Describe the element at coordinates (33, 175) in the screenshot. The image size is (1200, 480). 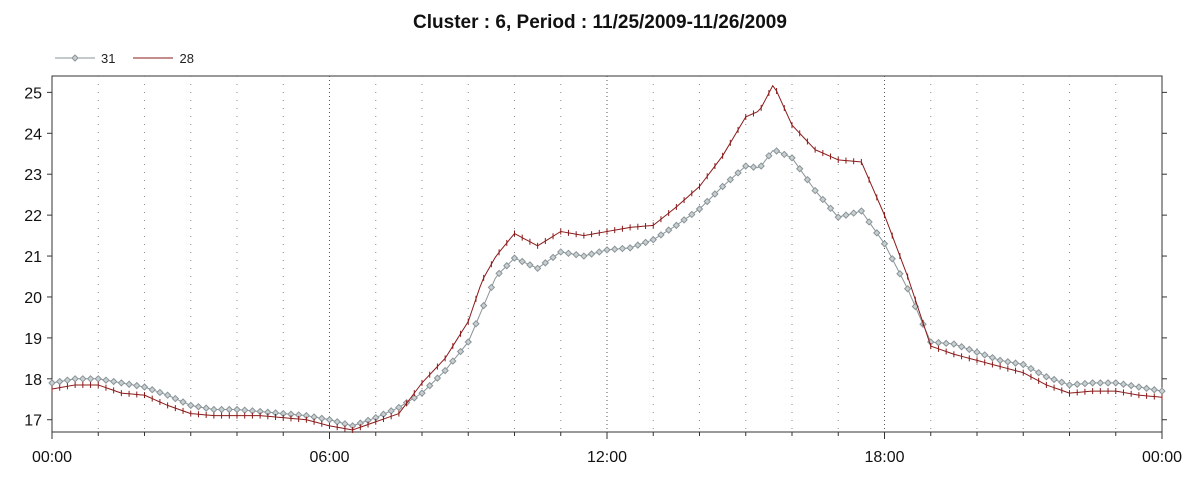
I see `y-tick-label: 23` at that location.